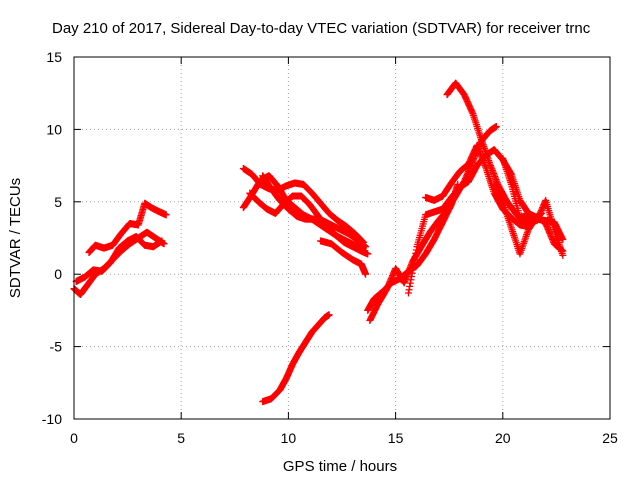 This screenshot has width=640, height=480. What do you see at coordinates (54, 57) in the screenshot?
I see `y-tick-label: 15` at bounding box center [54, 57].